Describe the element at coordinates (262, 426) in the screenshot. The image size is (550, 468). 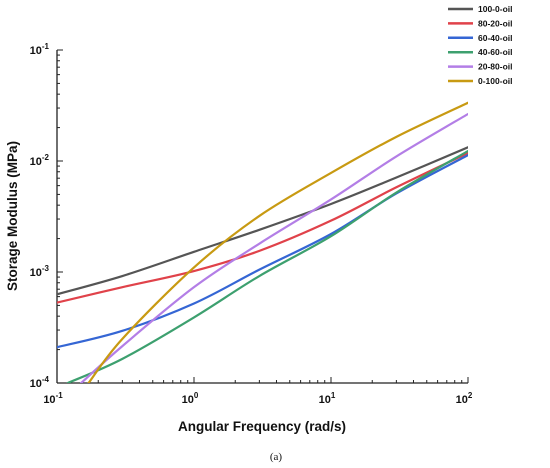
I see `x-axis-title: Angular Frequency (rad/s)` at that location.